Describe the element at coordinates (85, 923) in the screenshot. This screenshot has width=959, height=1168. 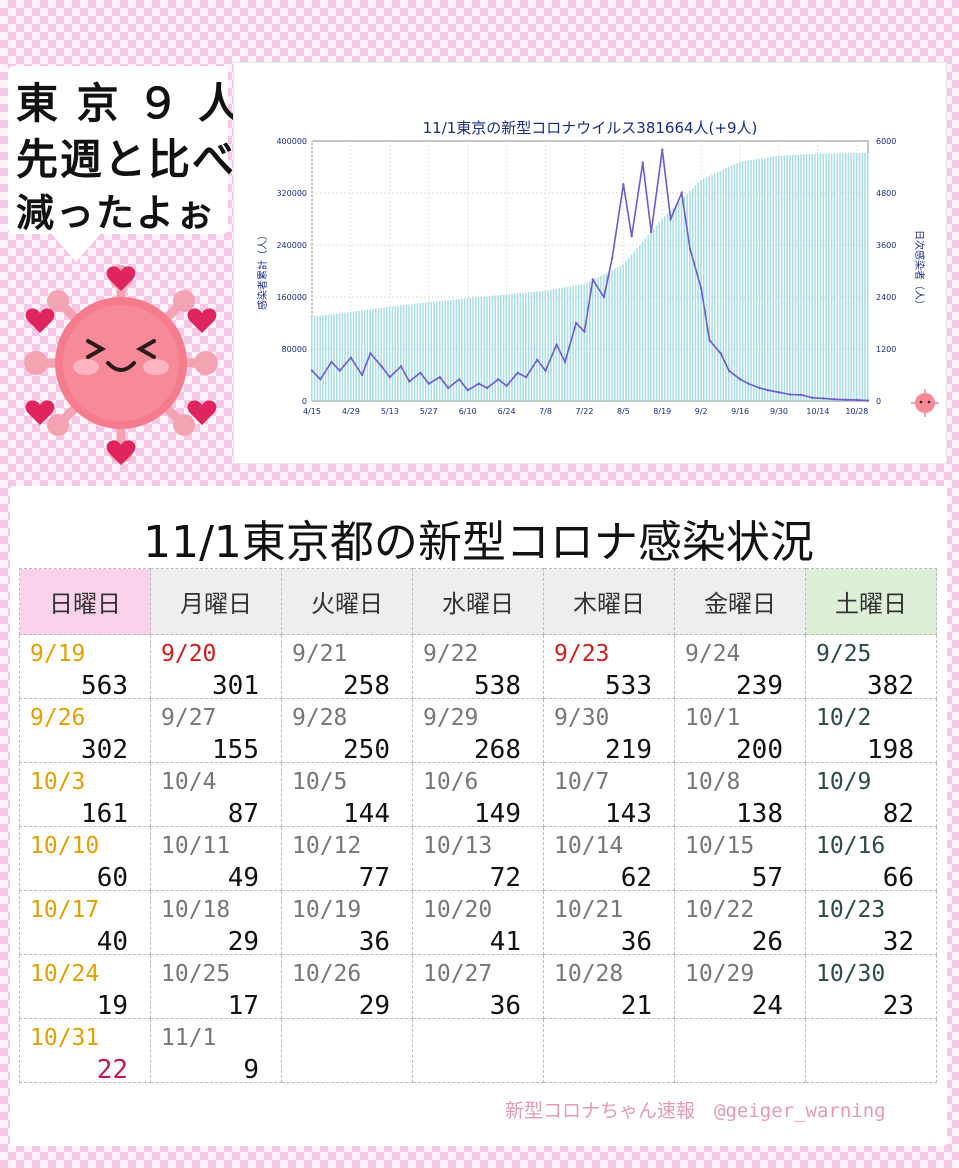
I see `day-cell: 10/17 40` at that location.